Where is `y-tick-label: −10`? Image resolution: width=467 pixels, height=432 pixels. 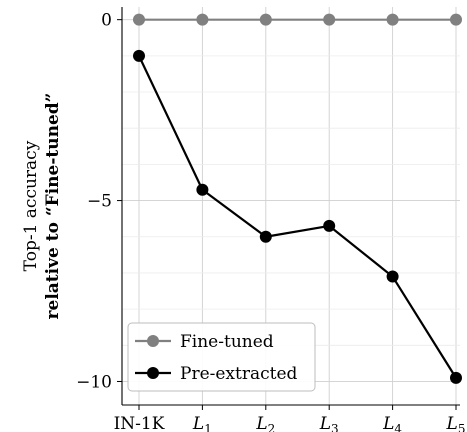 y-tick-label: −10 is located at coordinates (94, 382).